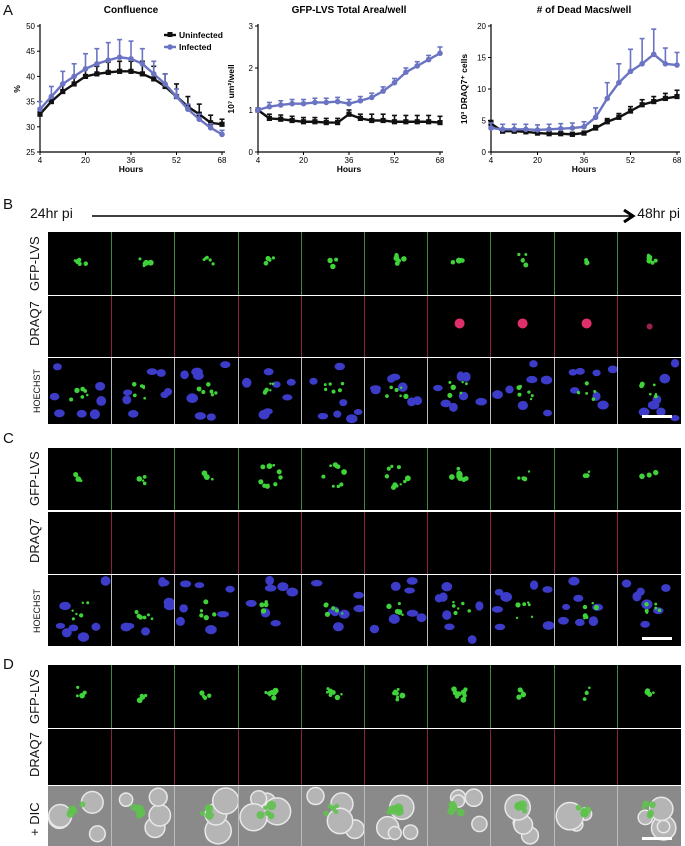  Describe the element at coordinates (394, 160) in the screenshot. I see `x-tick-label: 52` at that location.